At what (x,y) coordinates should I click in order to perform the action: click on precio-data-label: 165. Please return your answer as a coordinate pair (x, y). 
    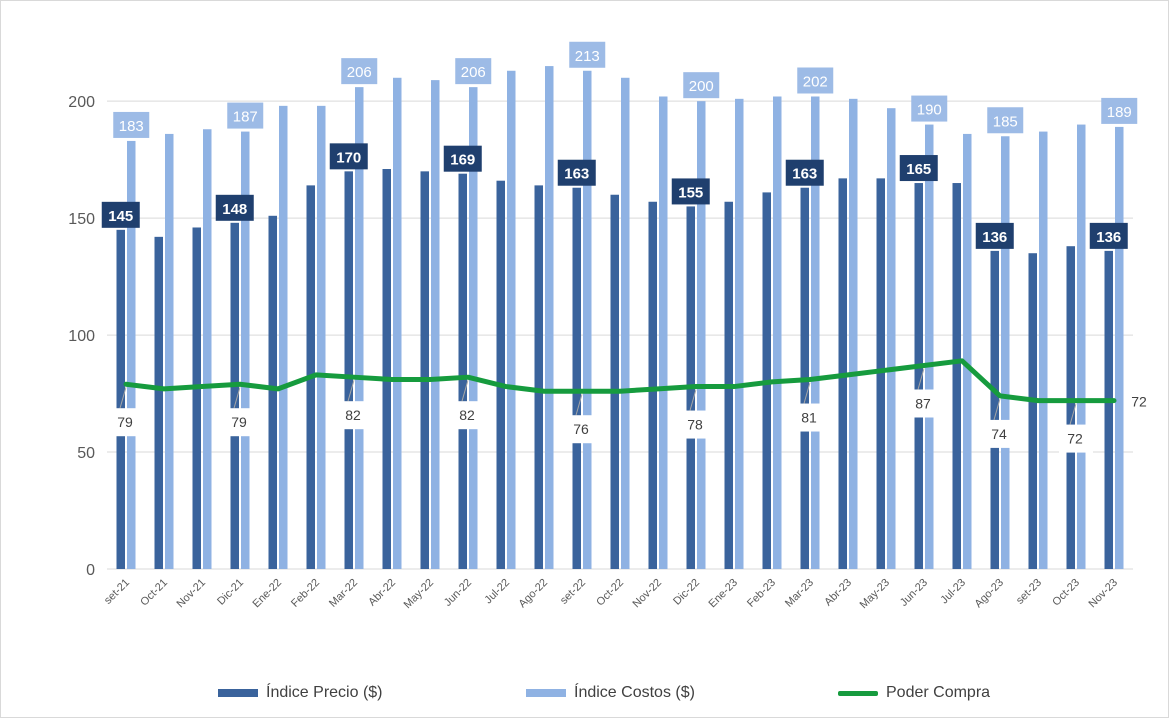
    Looking at the image, I should click on (918, 169).